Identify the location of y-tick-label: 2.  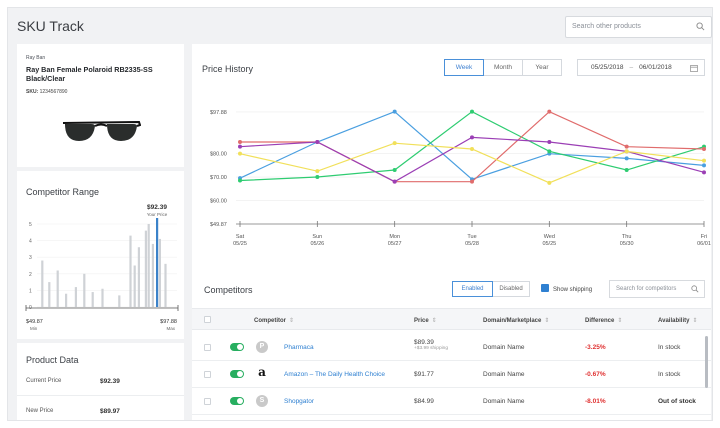
(30, 275).